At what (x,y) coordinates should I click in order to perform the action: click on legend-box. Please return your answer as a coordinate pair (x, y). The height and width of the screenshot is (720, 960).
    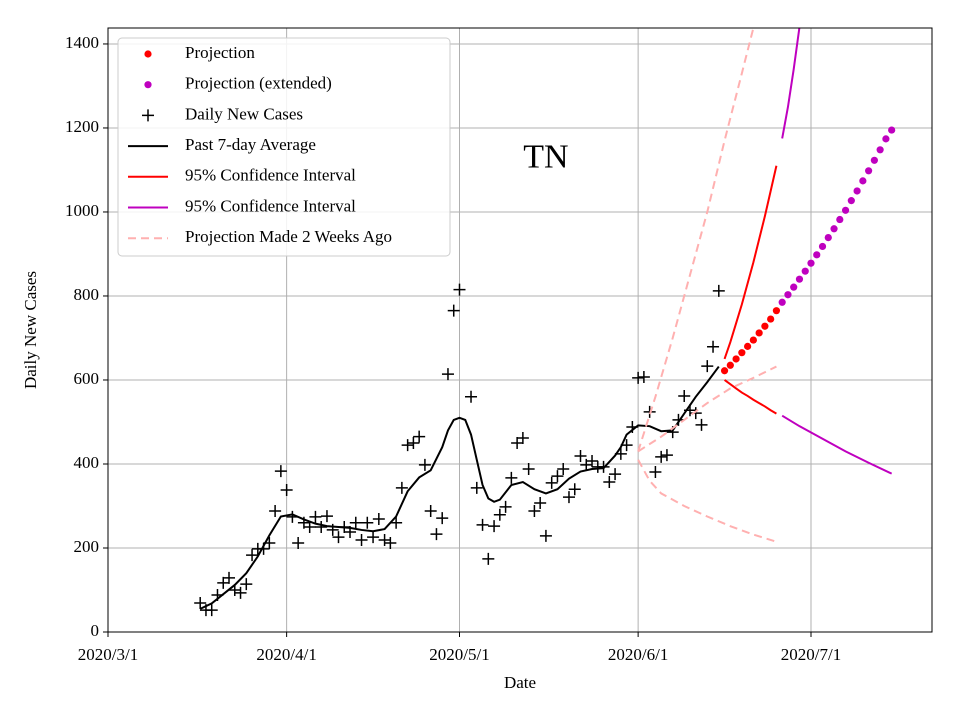
    Looking at the image, I should click on (284, 147).